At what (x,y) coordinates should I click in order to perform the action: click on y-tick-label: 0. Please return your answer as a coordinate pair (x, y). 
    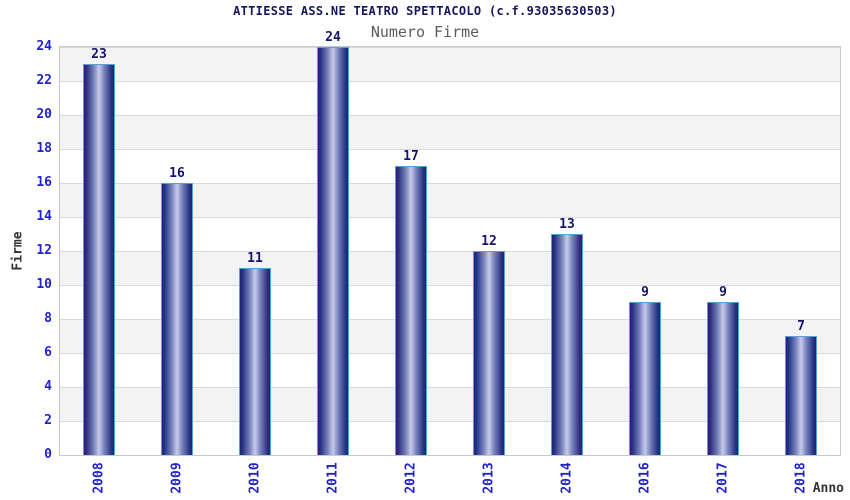
    Looking at the image, I should click on (48, 454).